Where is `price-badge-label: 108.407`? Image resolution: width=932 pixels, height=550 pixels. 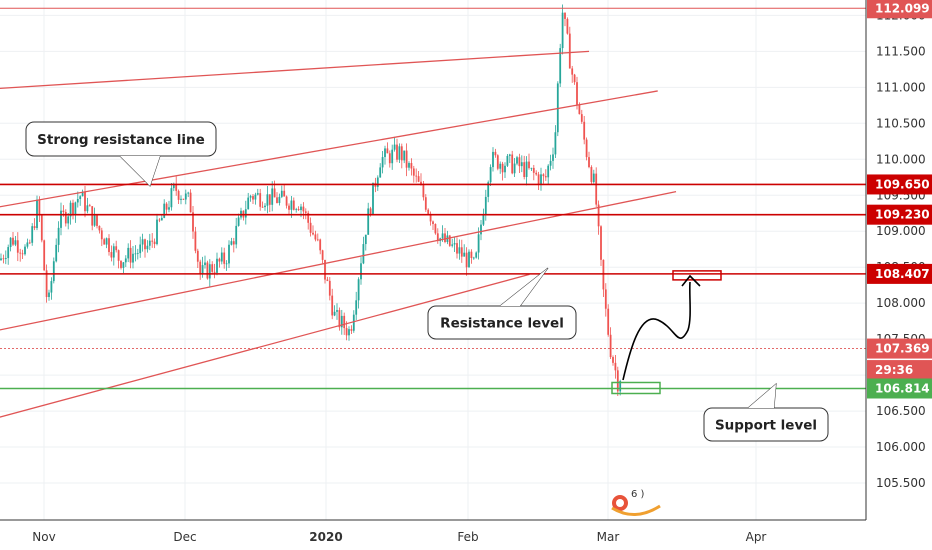
price-badge-label: 108.407 is located at coordinates (902, 274).